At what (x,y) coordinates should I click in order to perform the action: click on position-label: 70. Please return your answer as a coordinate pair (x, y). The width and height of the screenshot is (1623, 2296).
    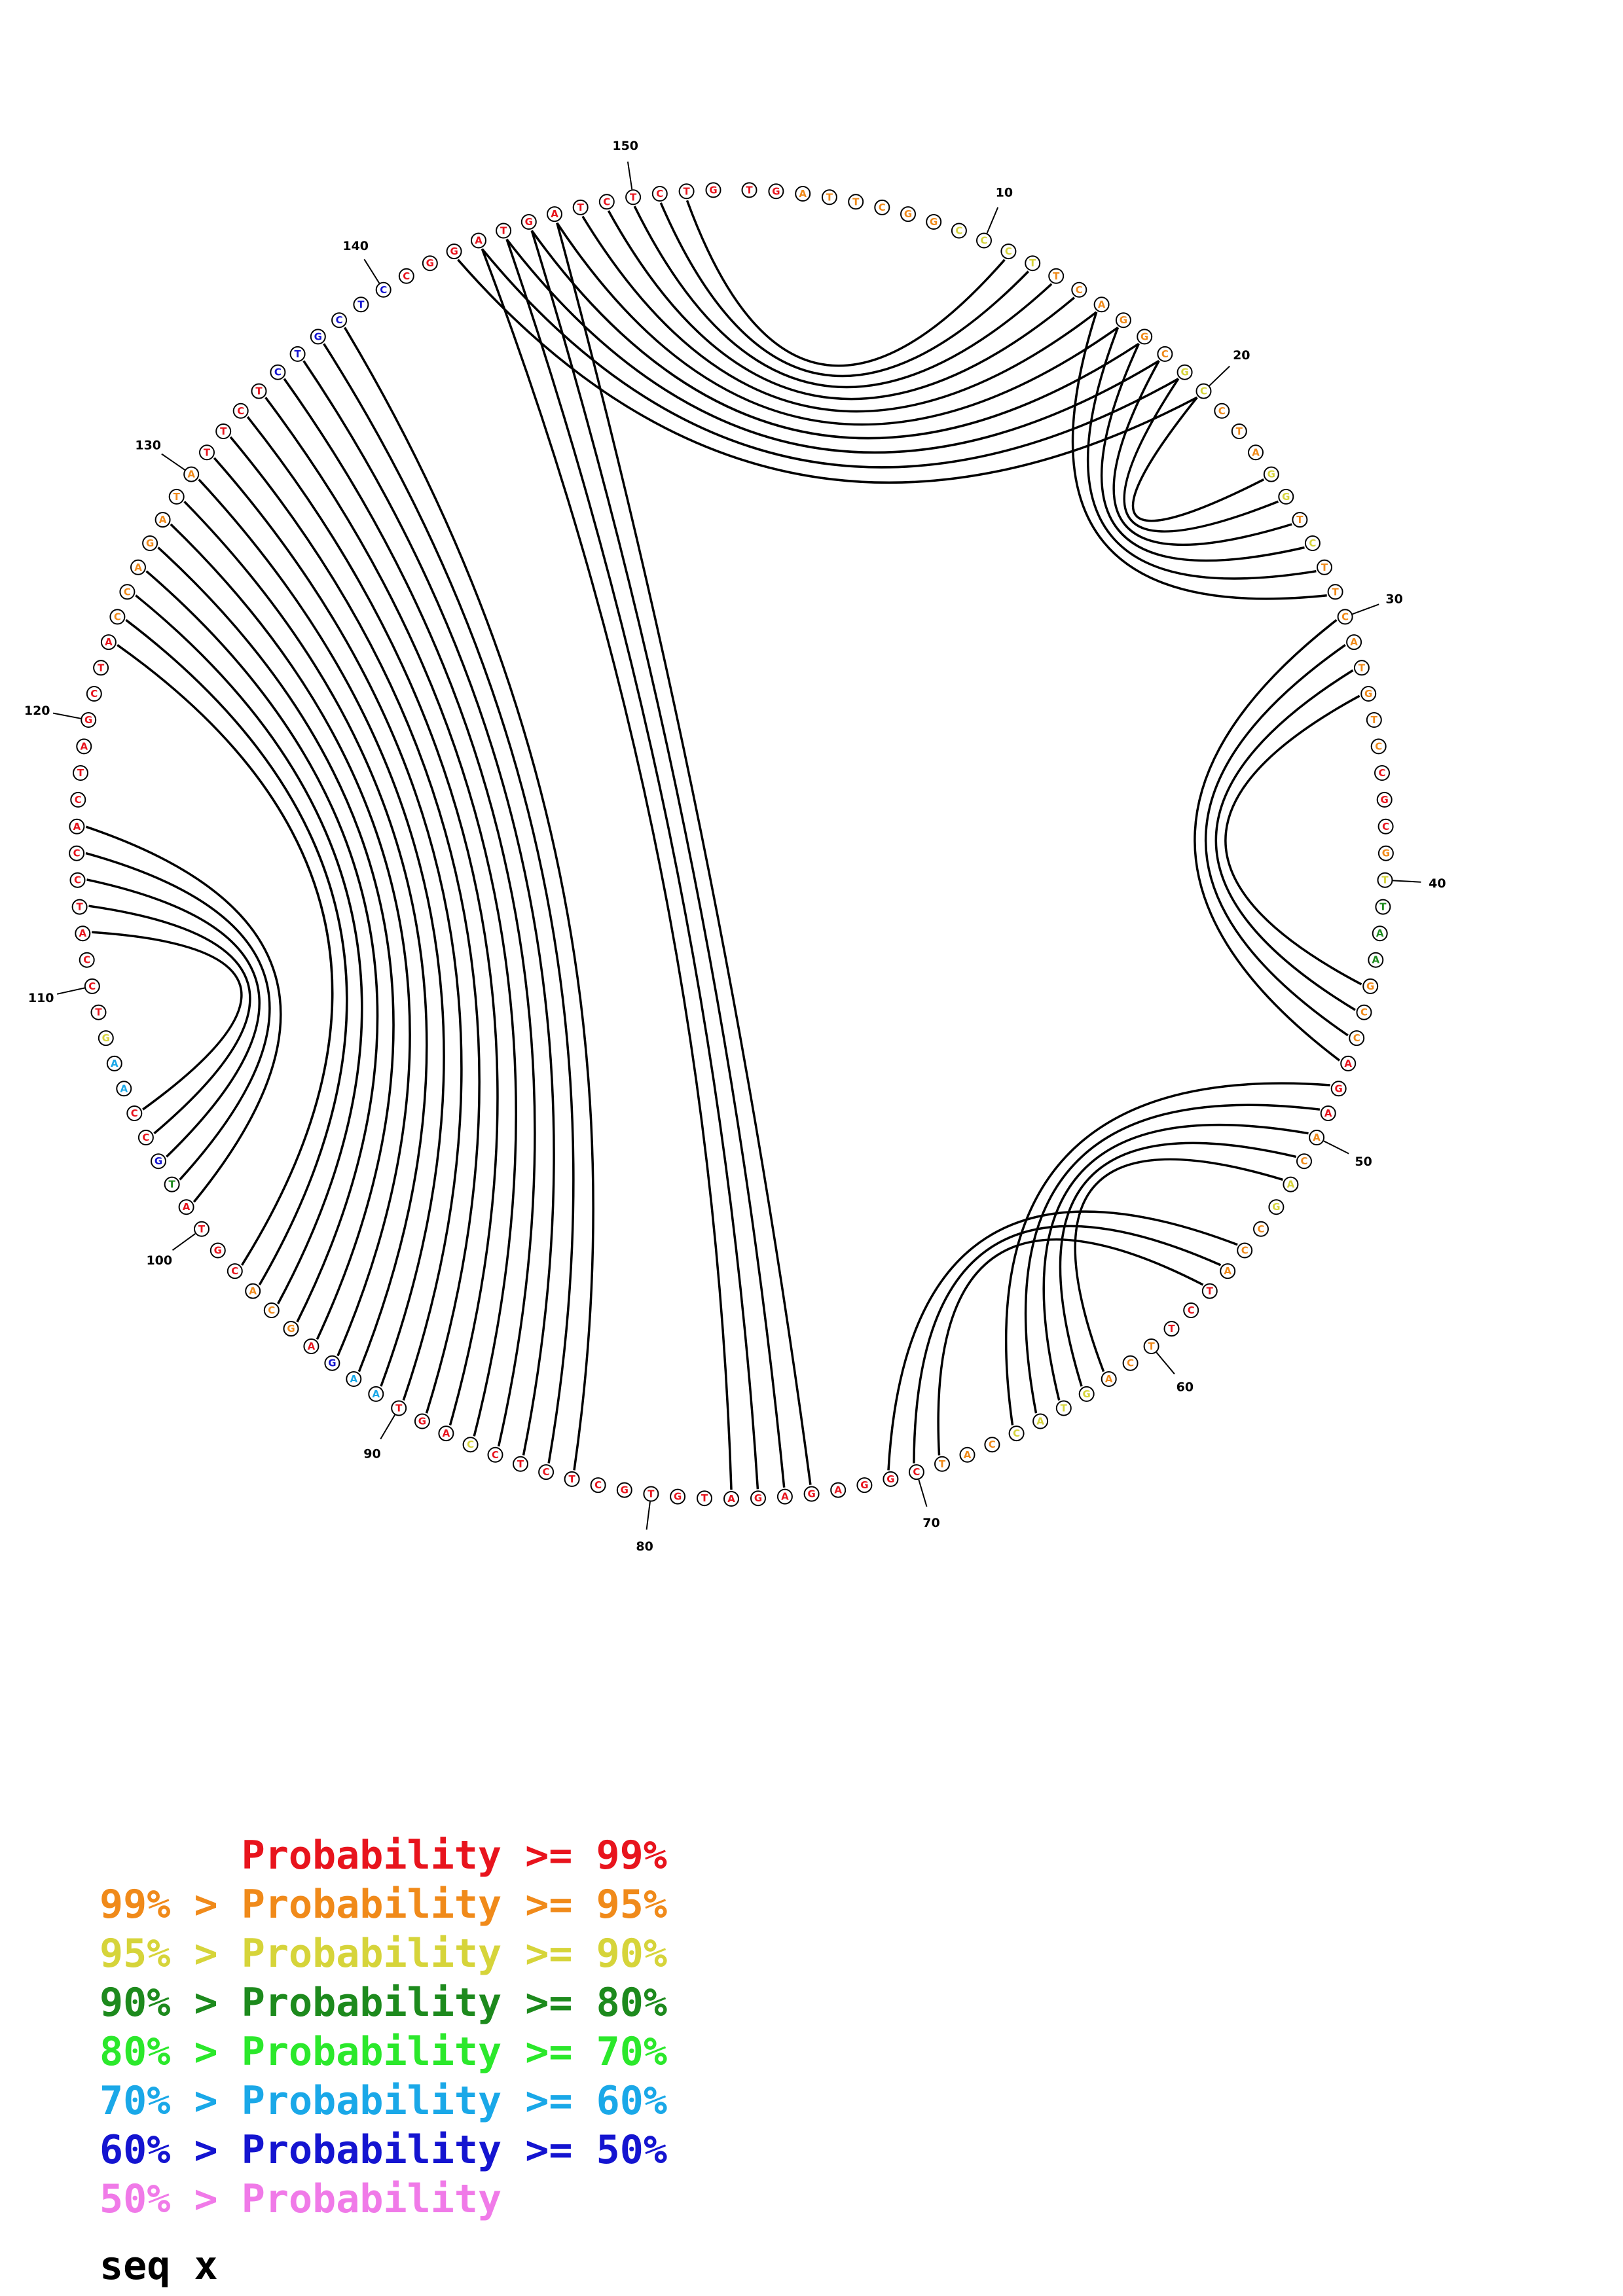
    Looking at the image, I should click on (930, 1523).